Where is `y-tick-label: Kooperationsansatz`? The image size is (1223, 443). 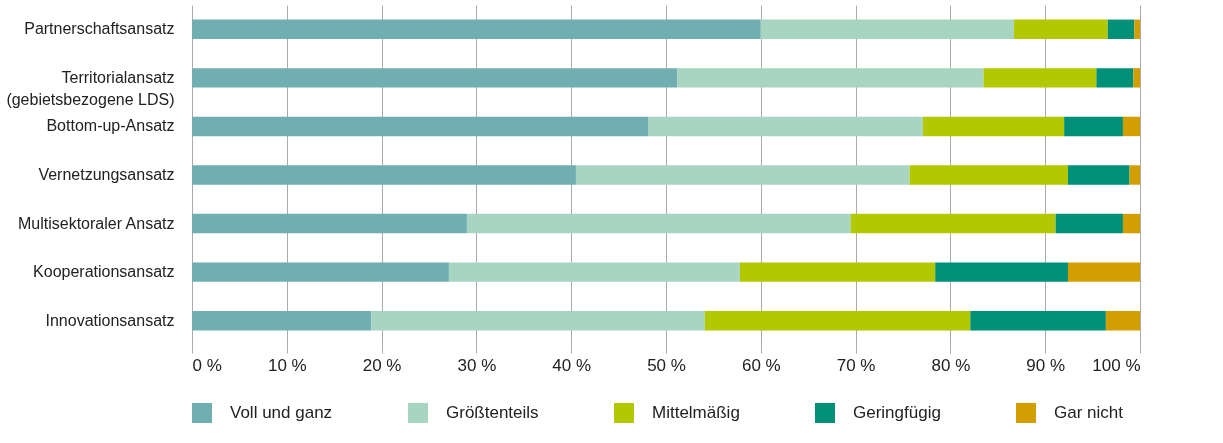 y-tick-label: Kooperationsansatz is located at coordinates (104, 272).